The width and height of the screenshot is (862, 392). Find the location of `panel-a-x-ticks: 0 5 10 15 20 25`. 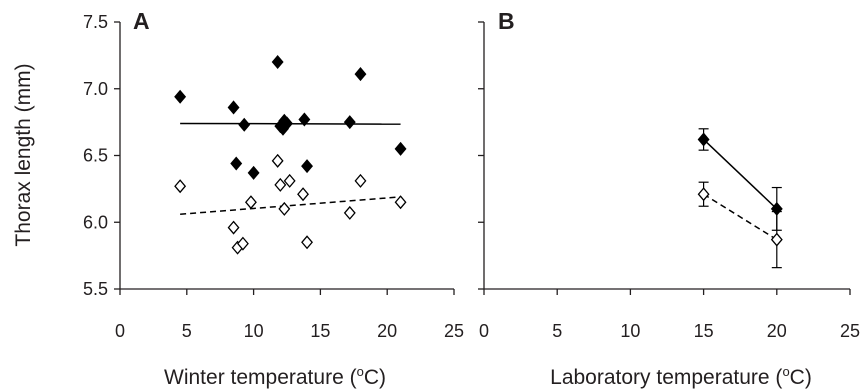

panel-a-x-ticks: 0 5 10 15 20 25 is located at coordinates (289, 315).